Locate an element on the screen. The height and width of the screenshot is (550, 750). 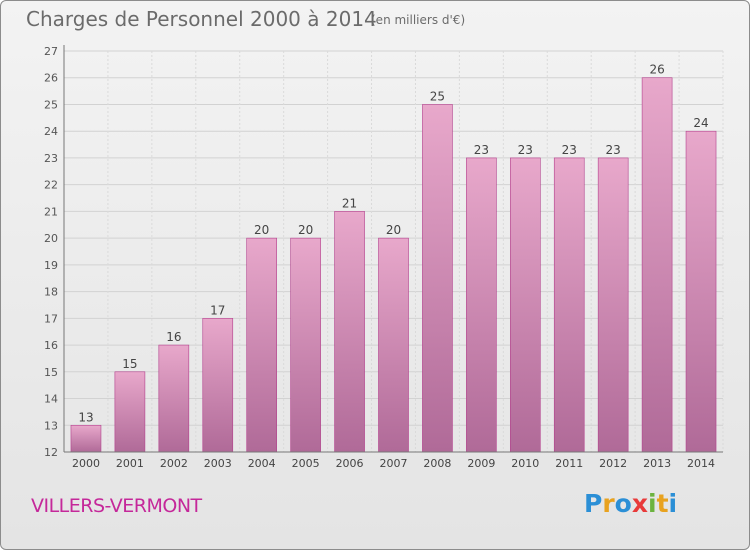
bar-value-label: 21 is located at coordinates (349, 203).